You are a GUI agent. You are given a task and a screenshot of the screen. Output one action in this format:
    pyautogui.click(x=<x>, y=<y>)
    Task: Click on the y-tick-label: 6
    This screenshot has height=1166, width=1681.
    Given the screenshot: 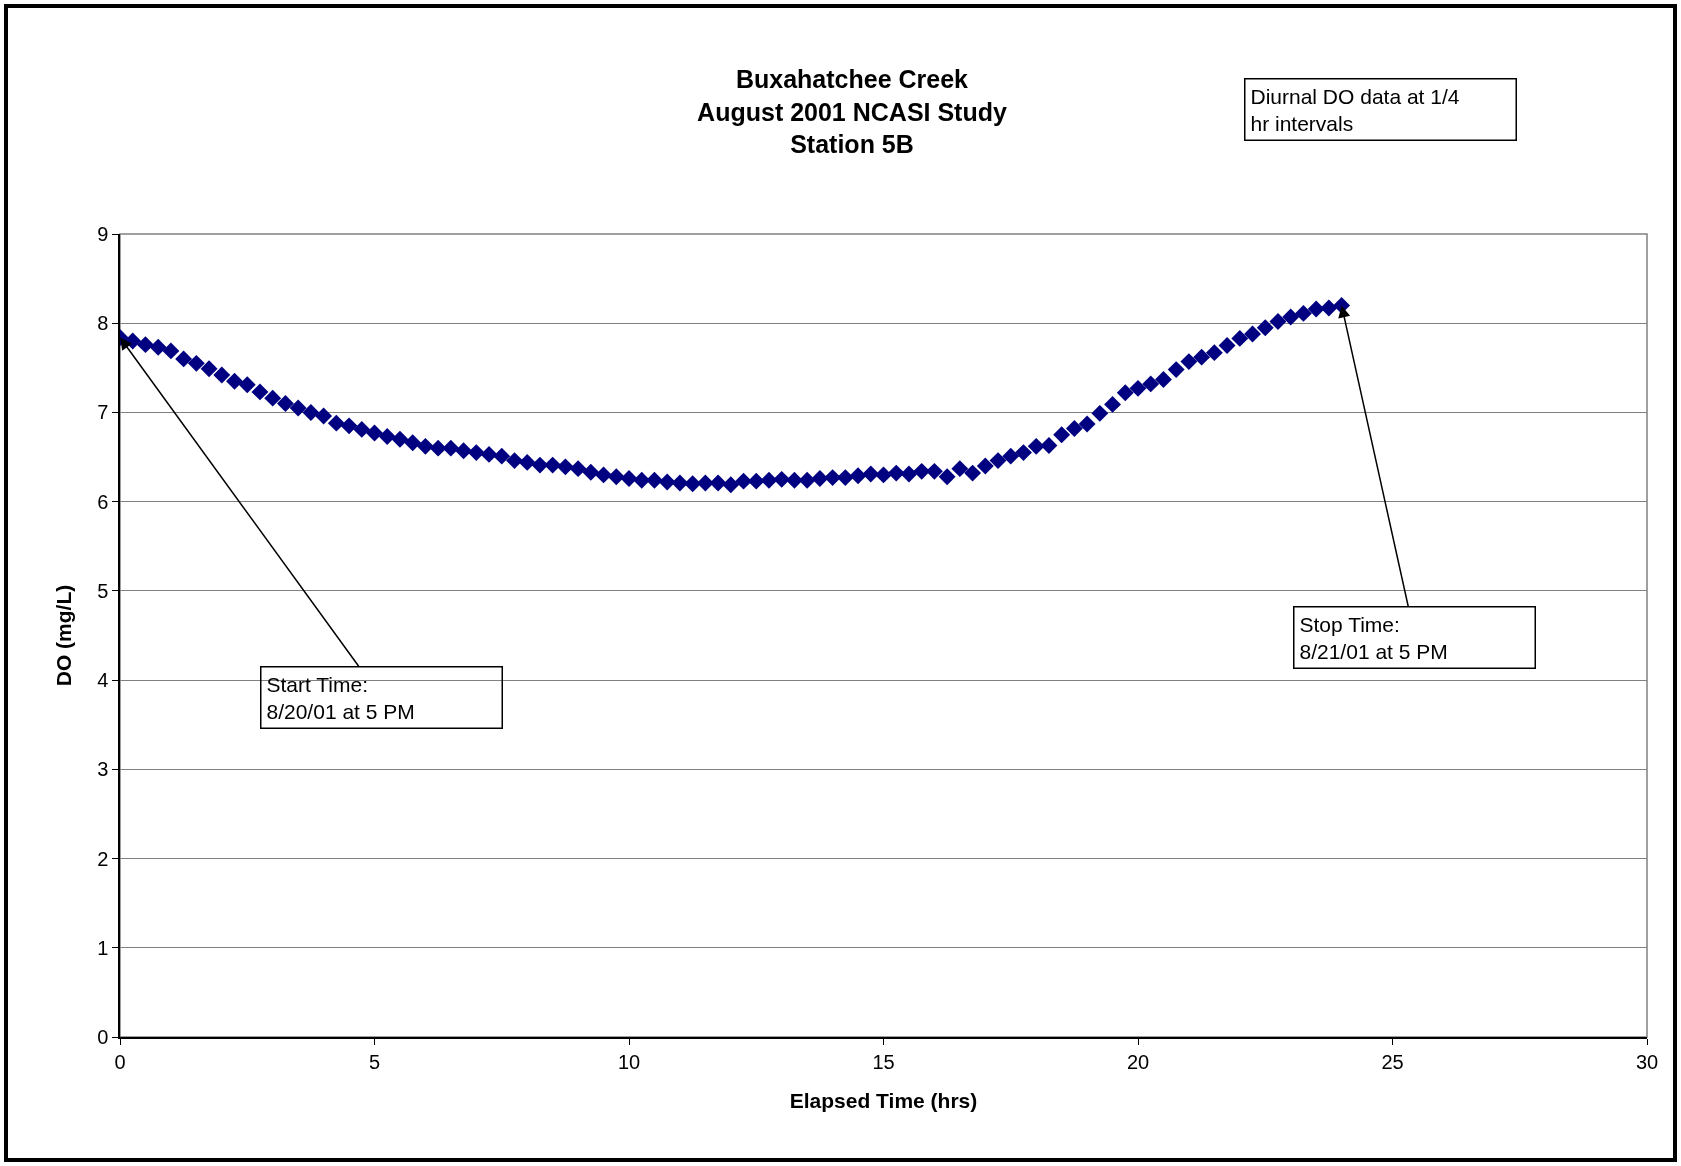 What is the action you would take?
    pyautogui.click(x=103, y=501)
    